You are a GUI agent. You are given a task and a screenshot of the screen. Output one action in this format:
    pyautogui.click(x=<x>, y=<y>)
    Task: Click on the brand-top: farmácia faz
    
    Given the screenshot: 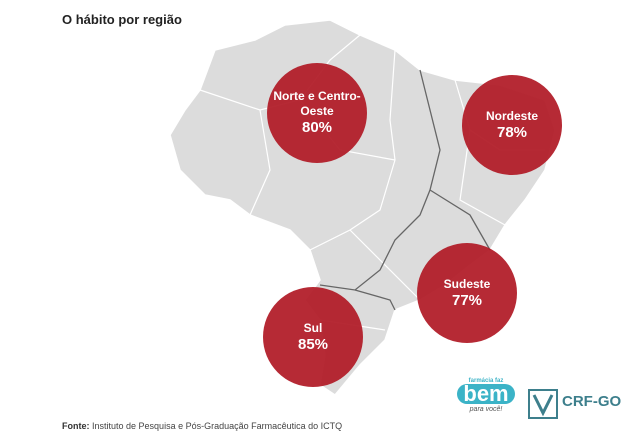 What is the action you would take?
    pyautogui.click(x=486, y=381)
    